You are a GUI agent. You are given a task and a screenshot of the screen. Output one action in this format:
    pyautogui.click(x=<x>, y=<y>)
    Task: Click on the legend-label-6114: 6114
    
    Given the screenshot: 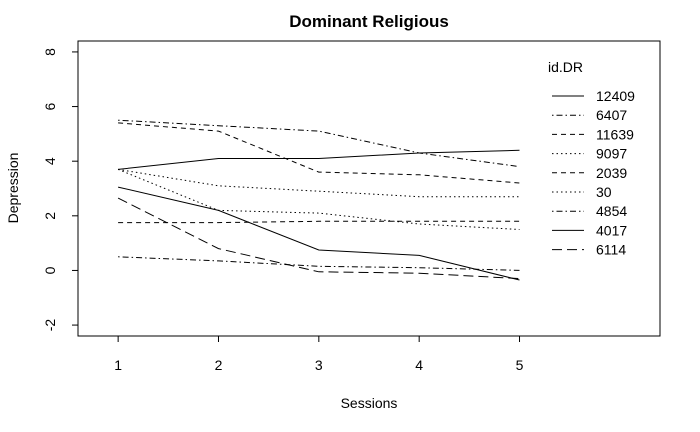 What is the action you would take?
    pyautogui.click(x=611, y=250)
    